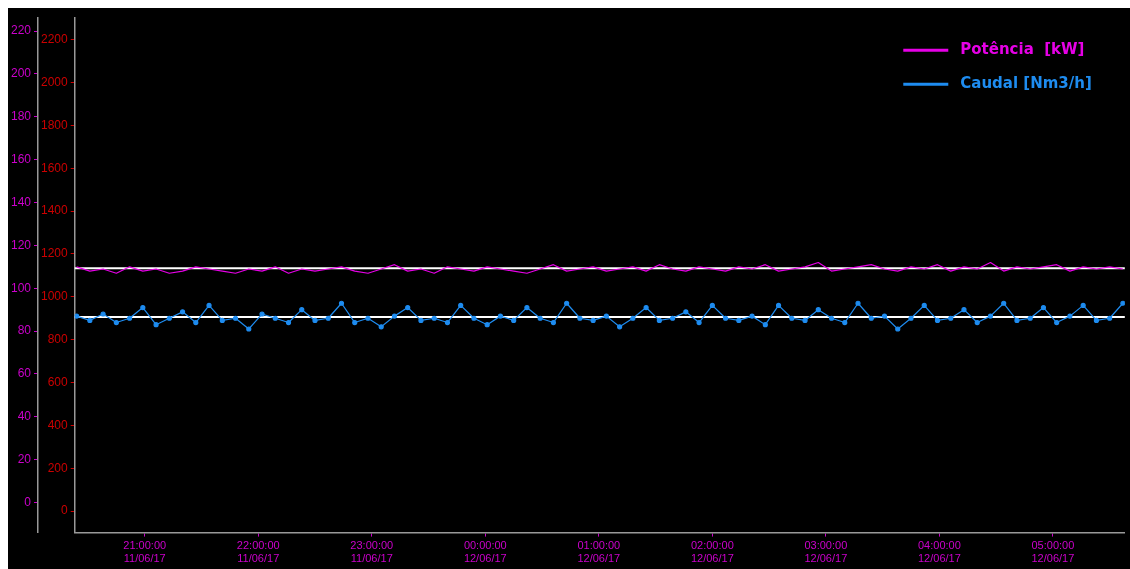 This screenshot has width=1130, height=569. What do you see at coordinates (55, 81) in the screenshot?
I see `y2-tick-label: 2000` at bounding box center [55, 81].